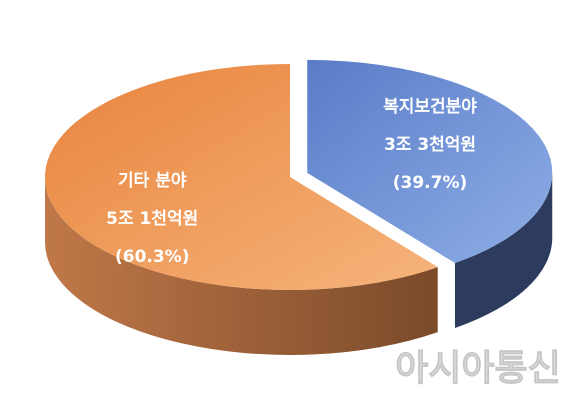  Describe the element at coordinates (152, 257) in the screenshot. I see `slice-percent: (60.3%)` at that location.